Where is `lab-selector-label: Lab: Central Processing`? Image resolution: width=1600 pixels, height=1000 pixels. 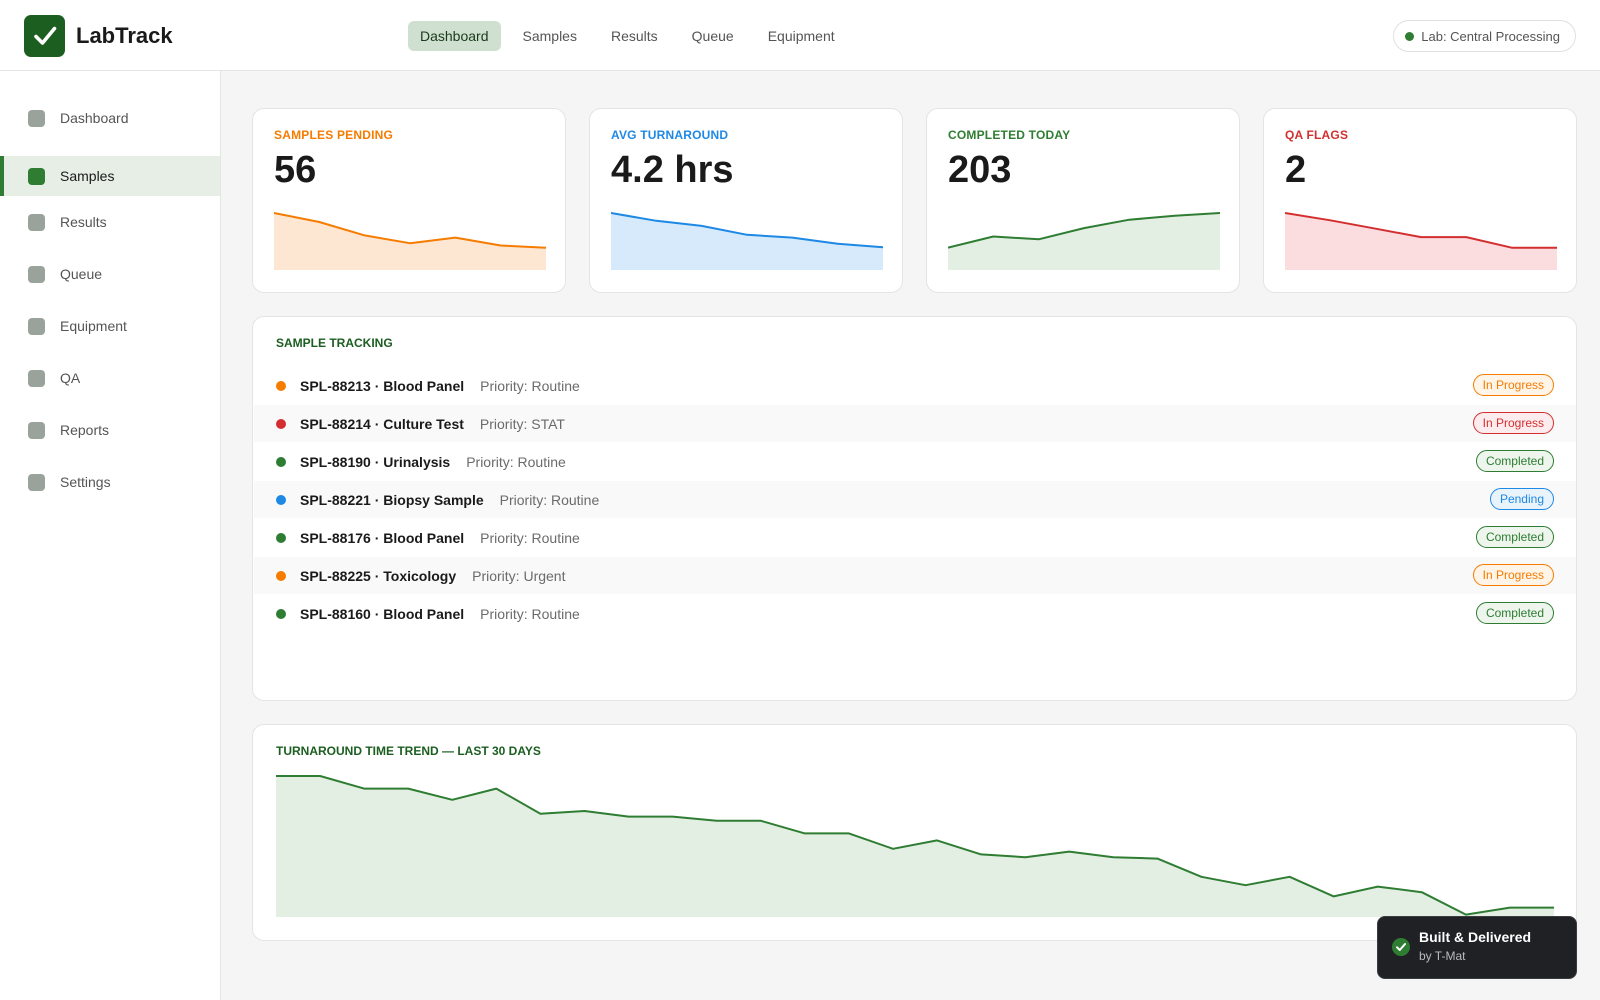 lab-selector-label: Lab: Central Processing is located at coordinates (1490, 36).